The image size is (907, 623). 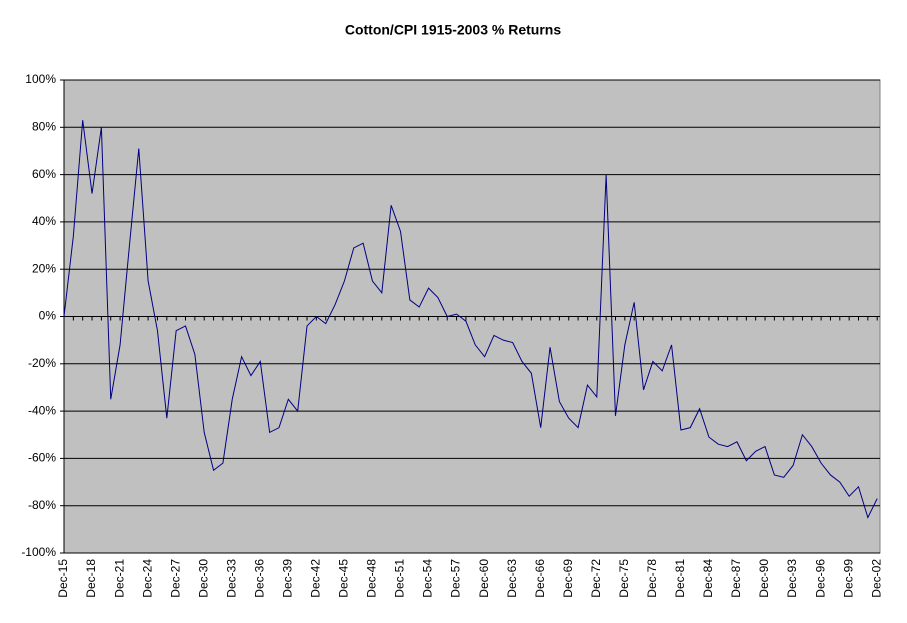 I want to click on chart-title: Cotton/CPI 1915-2003 % Returns, so click(x=453, y=30).